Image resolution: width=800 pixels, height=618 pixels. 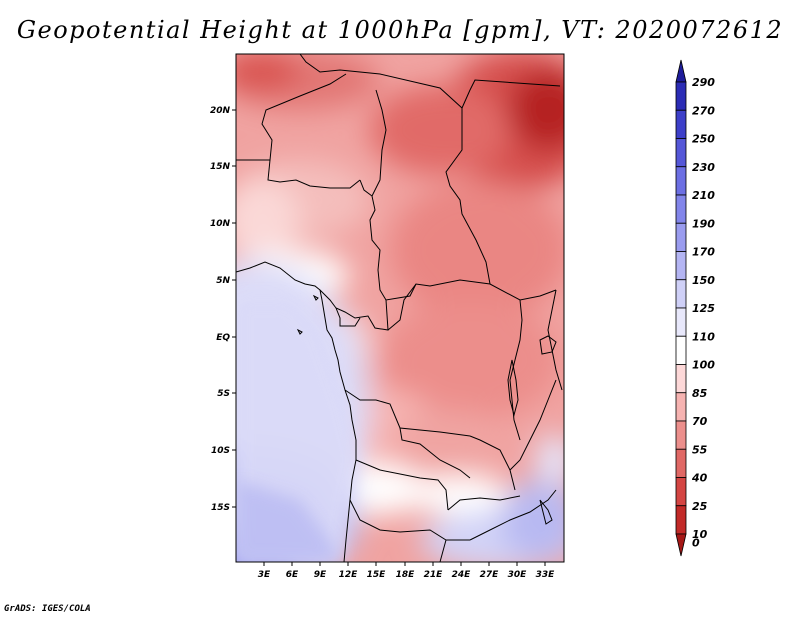 What do you see at coordinates (700, 449) in the screenshot?
I see `colorbar-label: 55` at bounding box center [700, 449].